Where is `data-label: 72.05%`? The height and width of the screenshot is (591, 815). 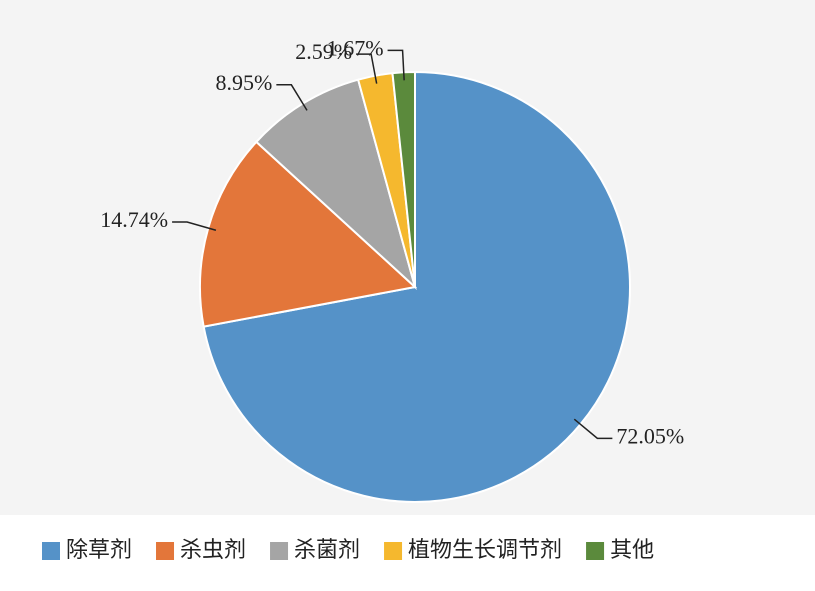
data-label: 72.05% is located at coordinates (650, 435).